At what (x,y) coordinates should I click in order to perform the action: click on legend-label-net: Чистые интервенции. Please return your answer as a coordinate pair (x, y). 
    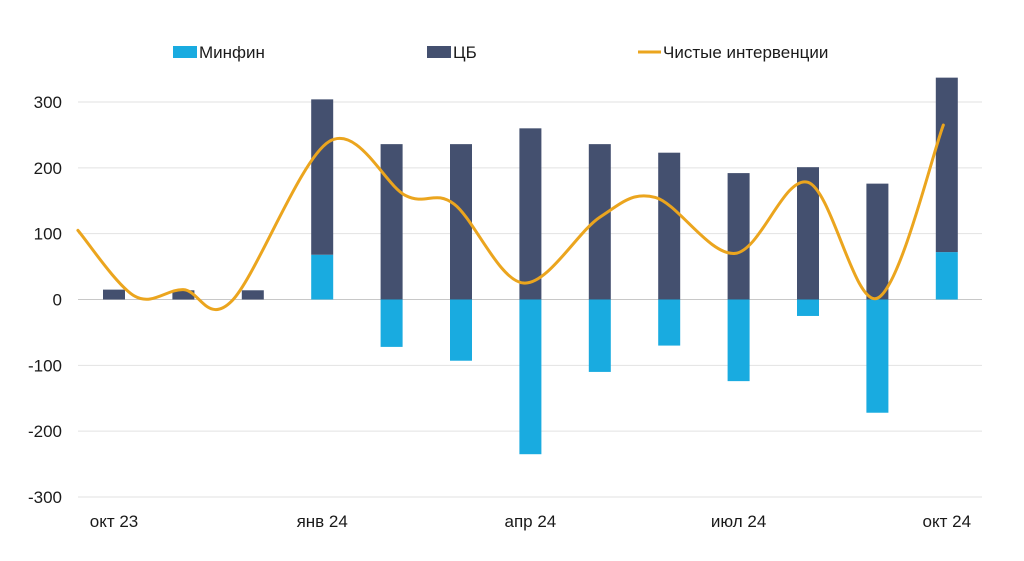
    Looking at the image, I should click on (745, 52).